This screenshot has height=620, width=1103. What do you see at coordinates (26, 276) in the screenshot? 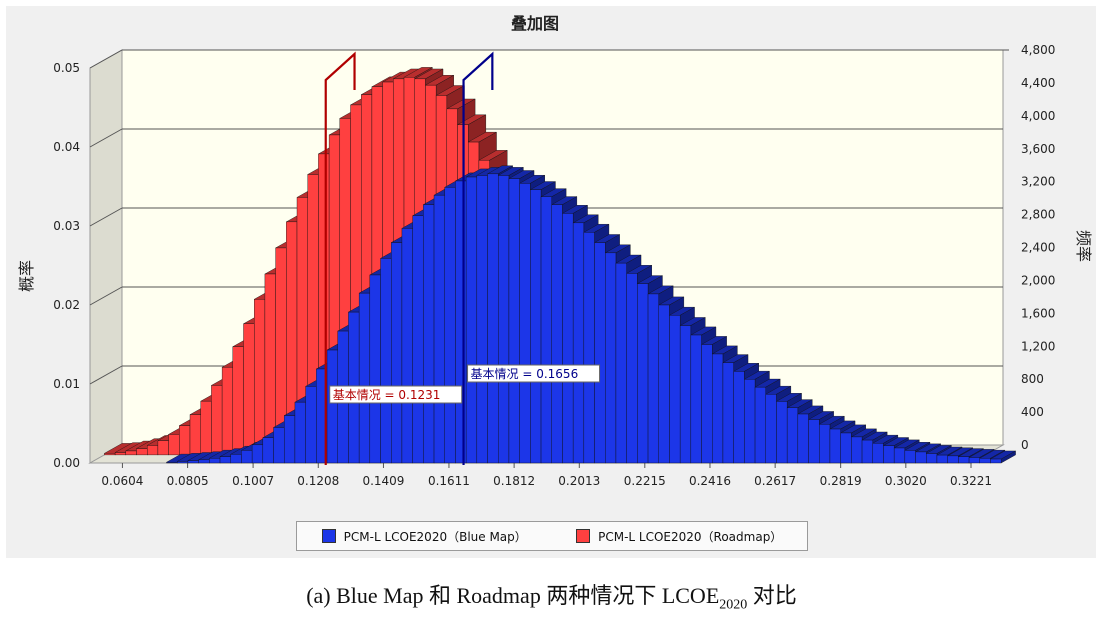
I see `y-left-axis-label: 概率` at bounding box center [26, 276].